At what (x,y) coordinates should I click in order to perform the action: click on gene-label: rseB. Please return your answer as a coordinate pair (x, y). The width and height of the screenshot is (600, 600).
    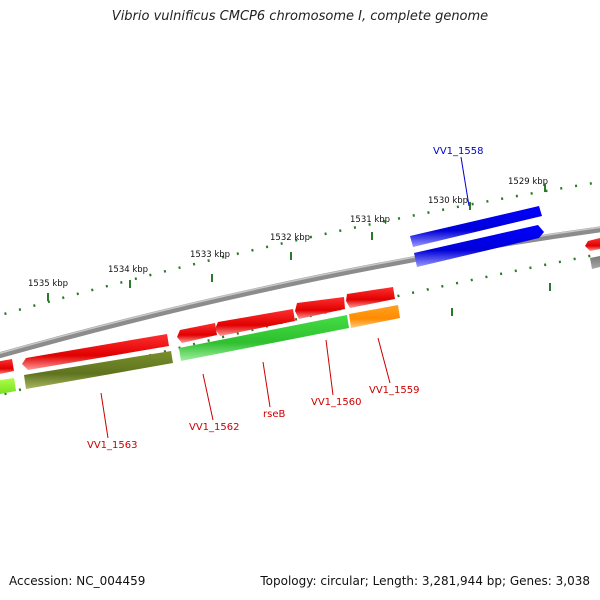
    Looking at the image, I should click on (274, 414).